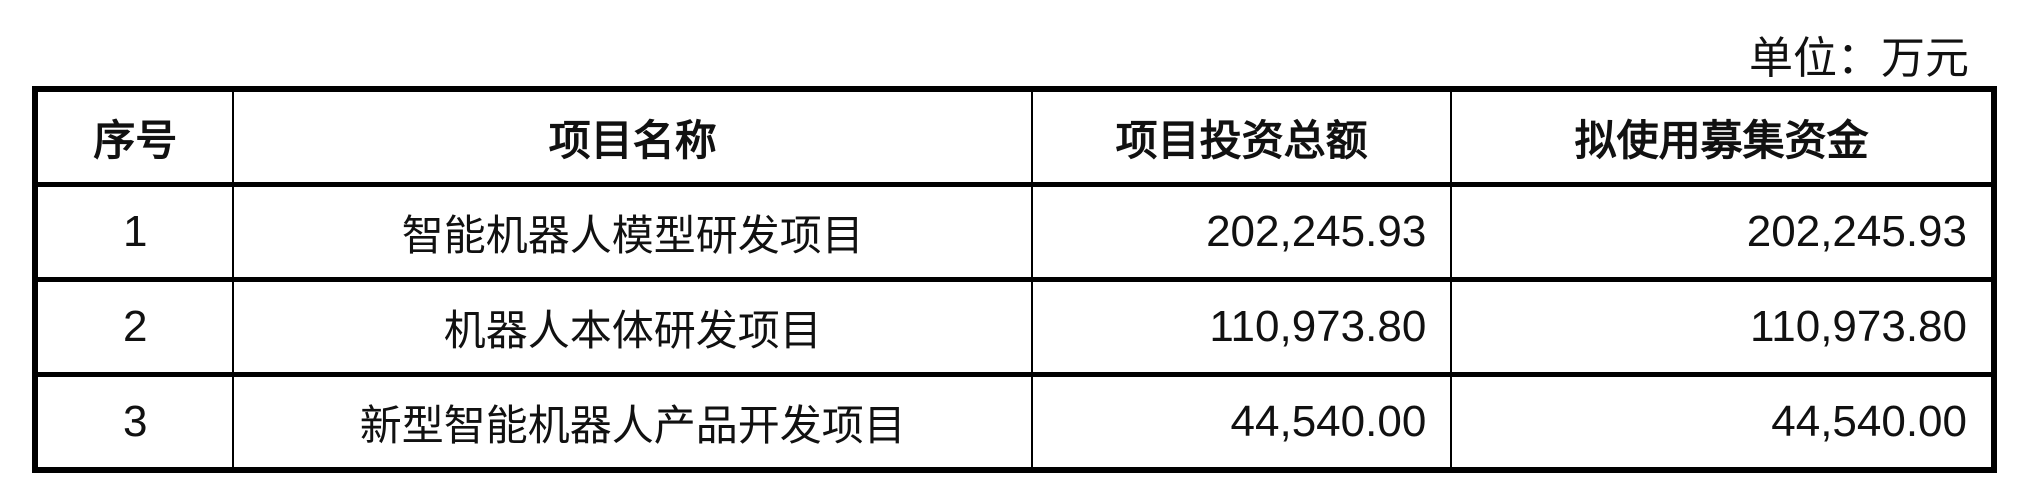  Describe the element at coordinates (633, 422) in the screenshot. I see `cell-project-name: 新型智能机器人产品开发项目` at that location.